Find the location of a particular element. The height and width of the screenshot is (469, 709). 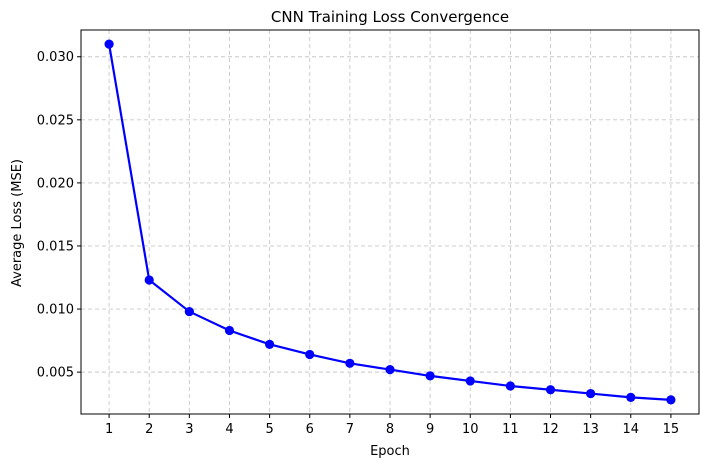

x-tick-label: 12 is located at coordinates (550, 429).